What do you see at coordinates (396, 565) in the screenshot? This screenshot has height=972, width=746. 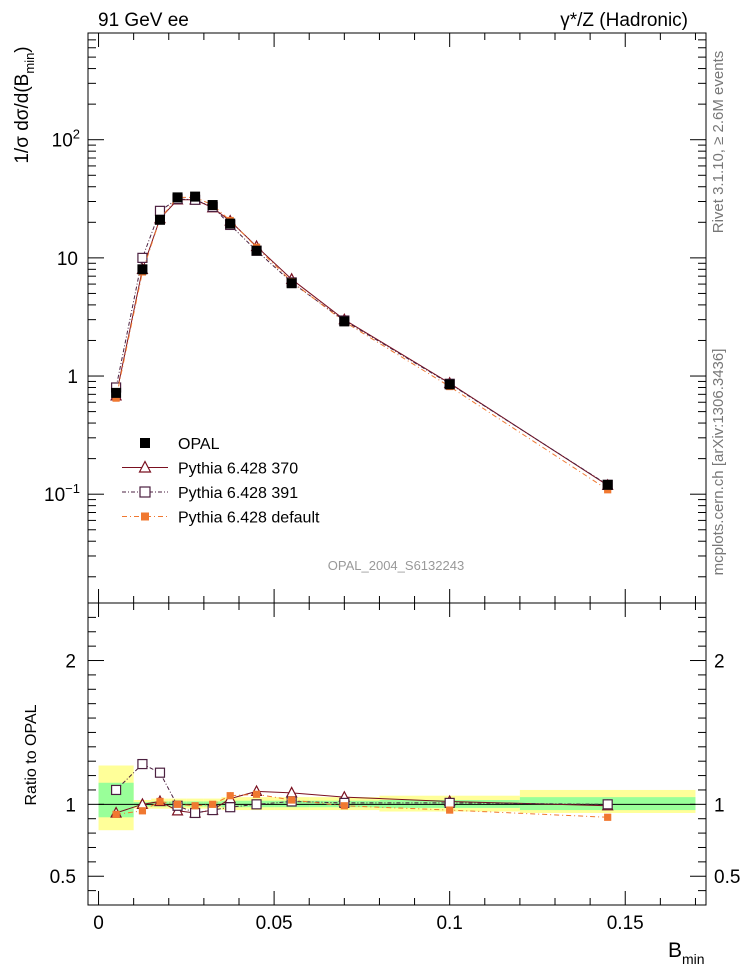 I see `analysis-label: OPAL_2004_S6132243` at bounding box center [396, 565].